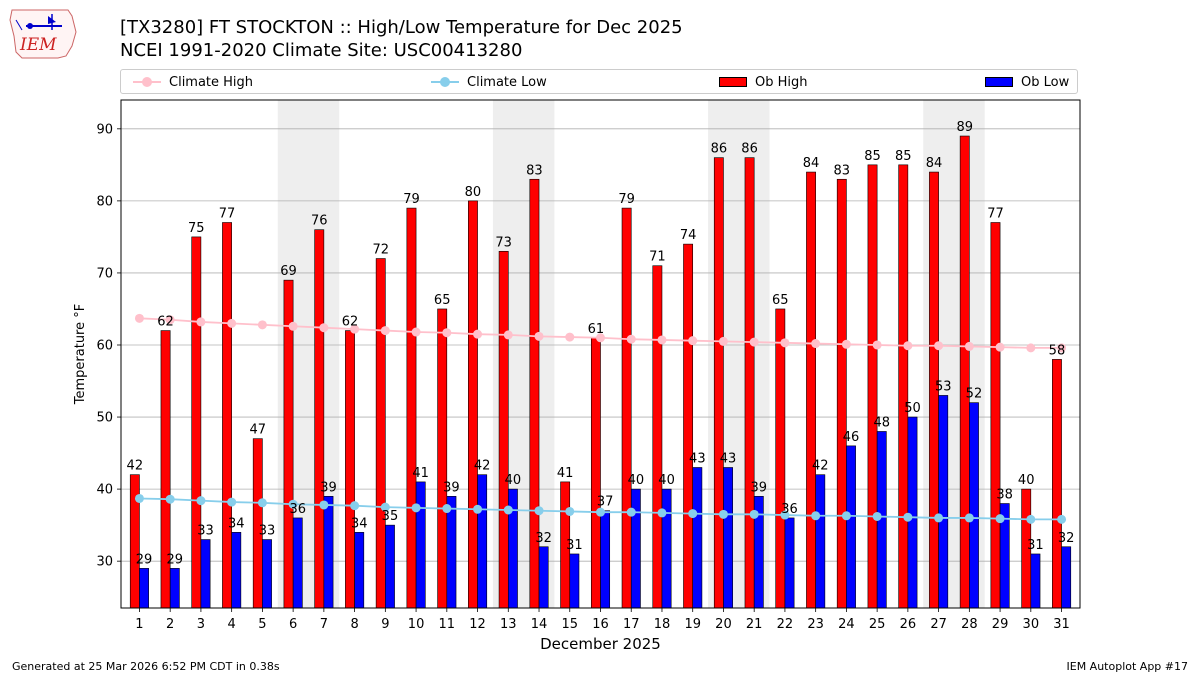  What do you see at coordinates (38, 45) in the screenshot?
I see `svg-text: IEM` at bounding box center [38, 45].